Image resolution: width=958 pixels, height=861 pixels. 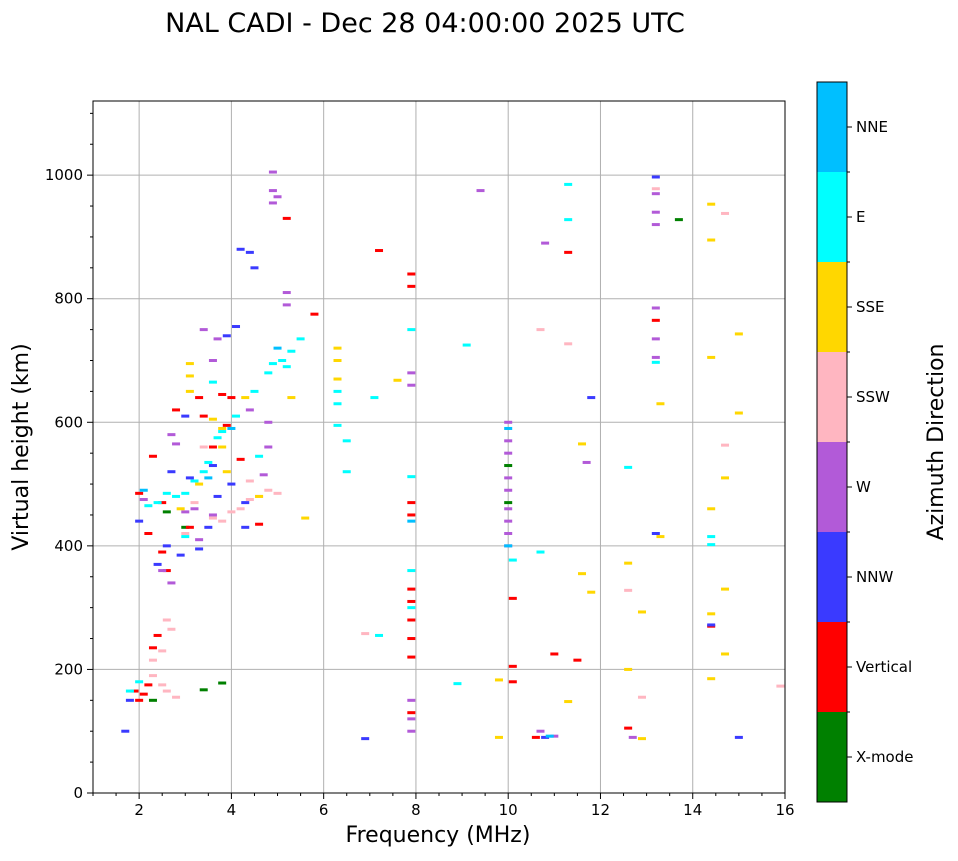 What do you see at coordinates (68, 299) in the screenshot?
I see `y-tick-label: 800` at bounding box center [68, 299].